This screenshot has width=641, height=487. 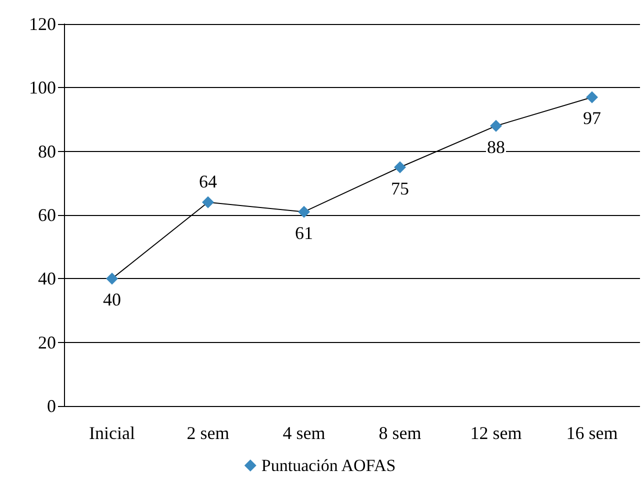 What do you see at coordinates (112, 433) in the screenshot?
I see `x-tick-label: Inicial` at bounding box center [112, 433].